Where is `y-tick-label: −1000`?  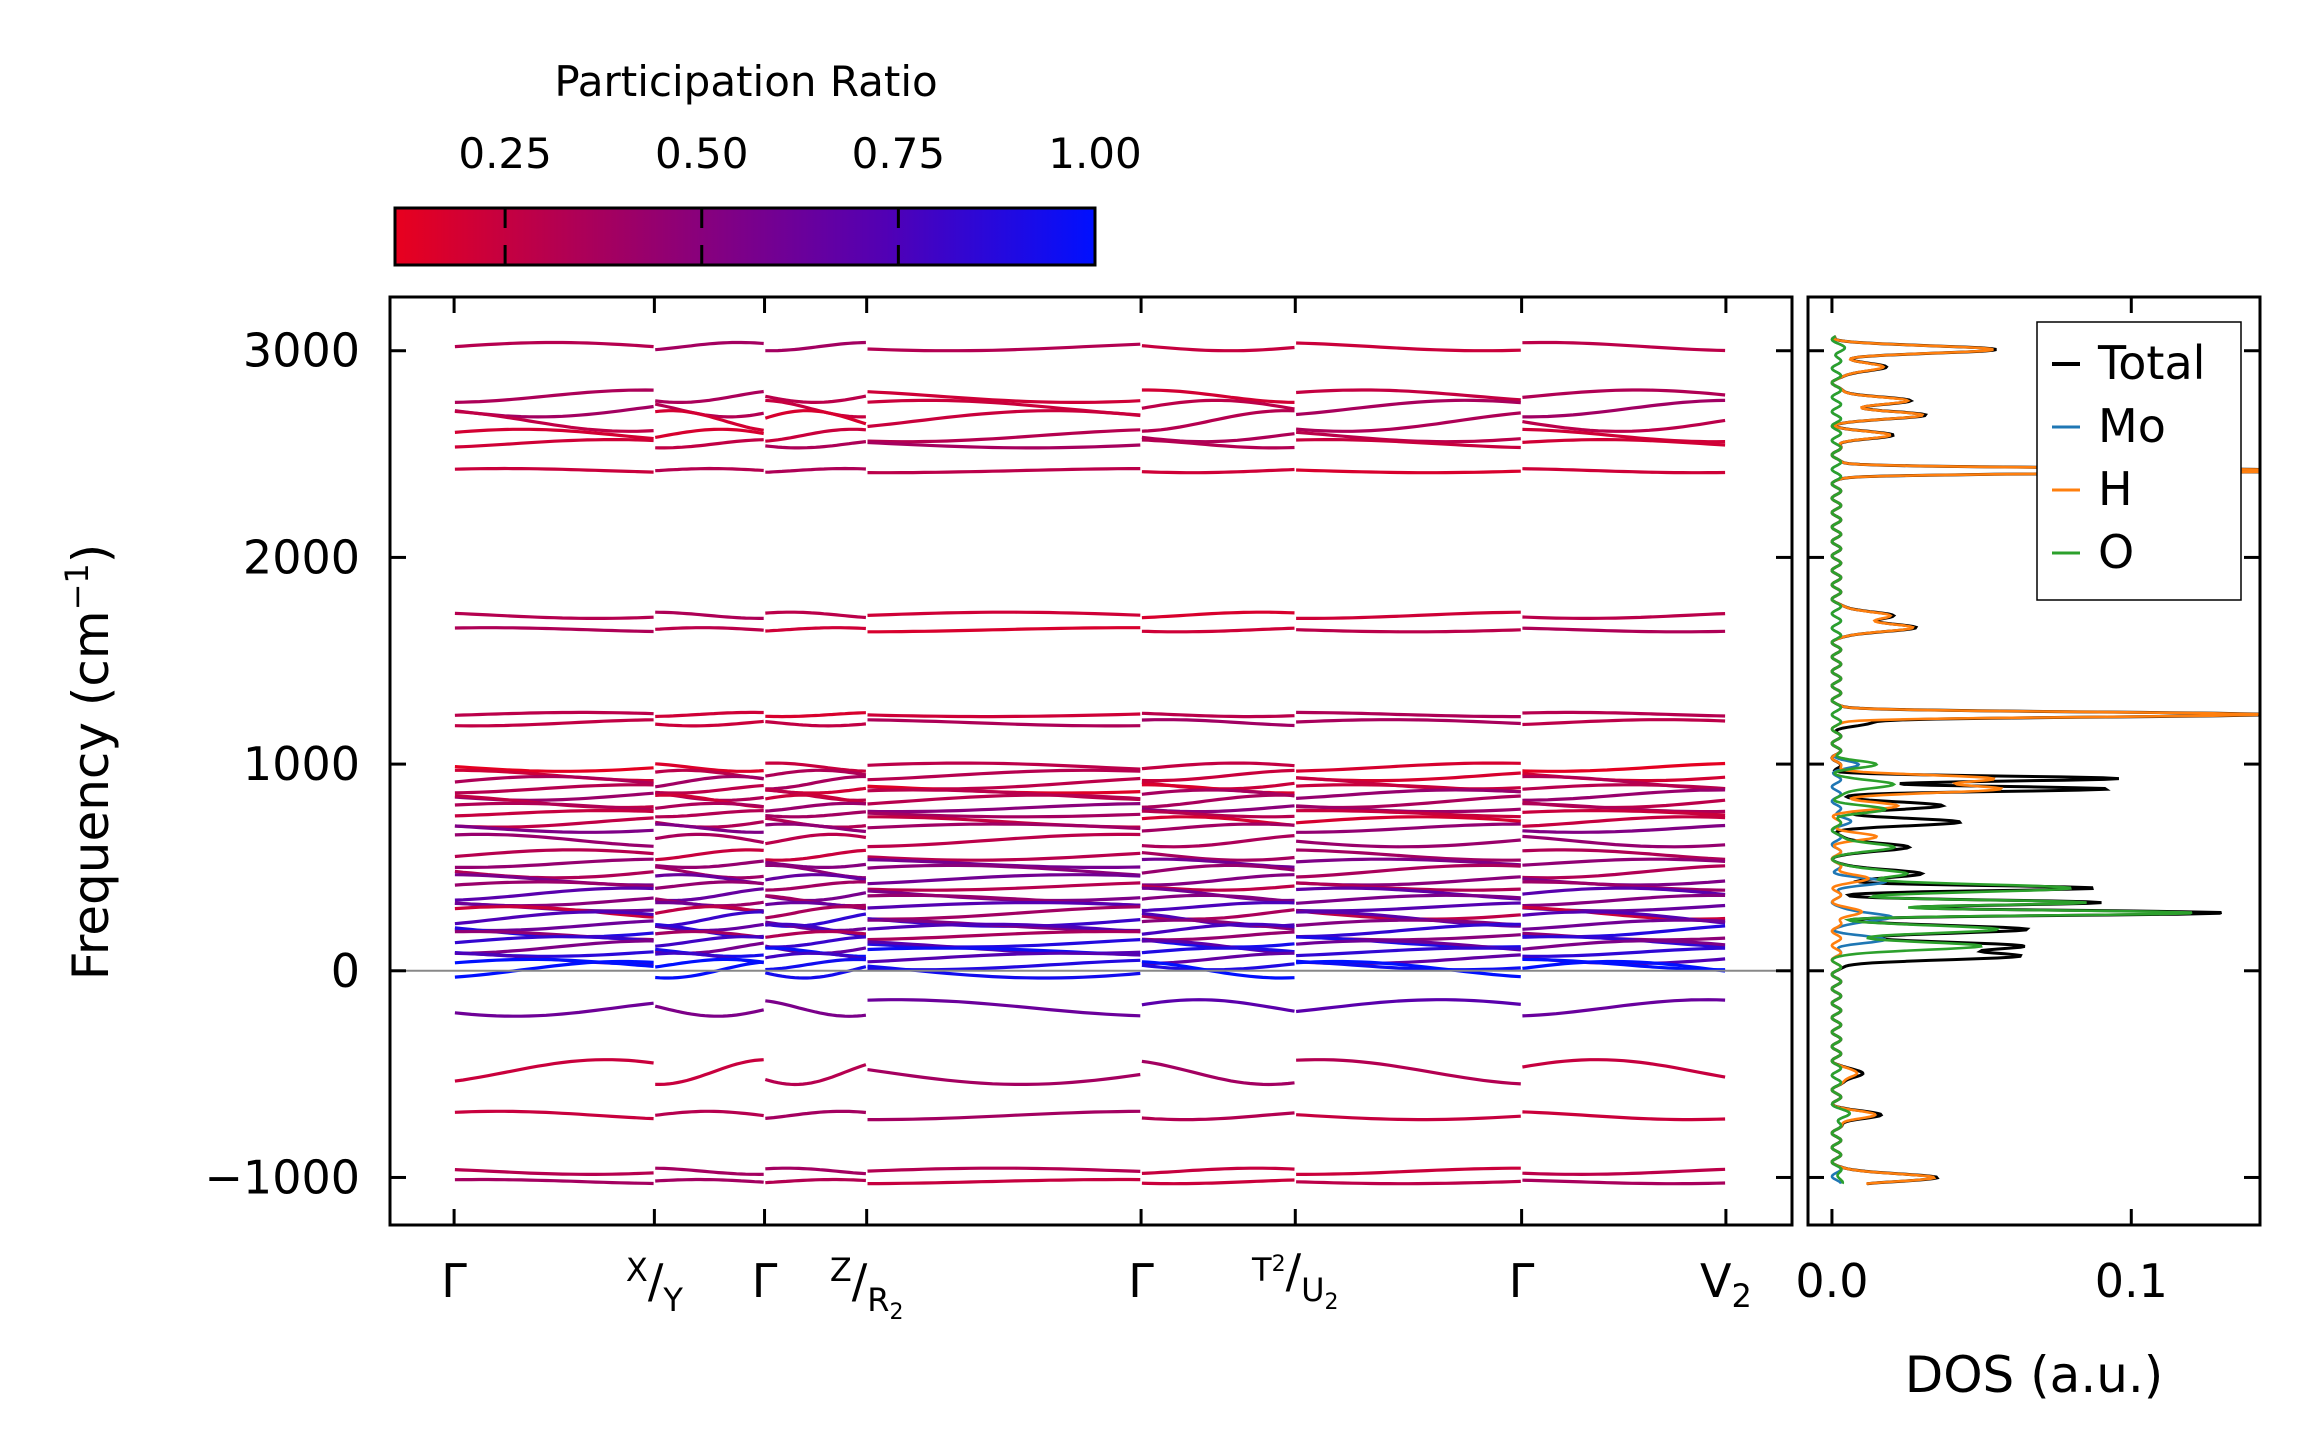 y-tick-label: −1000 is located at coordinates (282, 1177).